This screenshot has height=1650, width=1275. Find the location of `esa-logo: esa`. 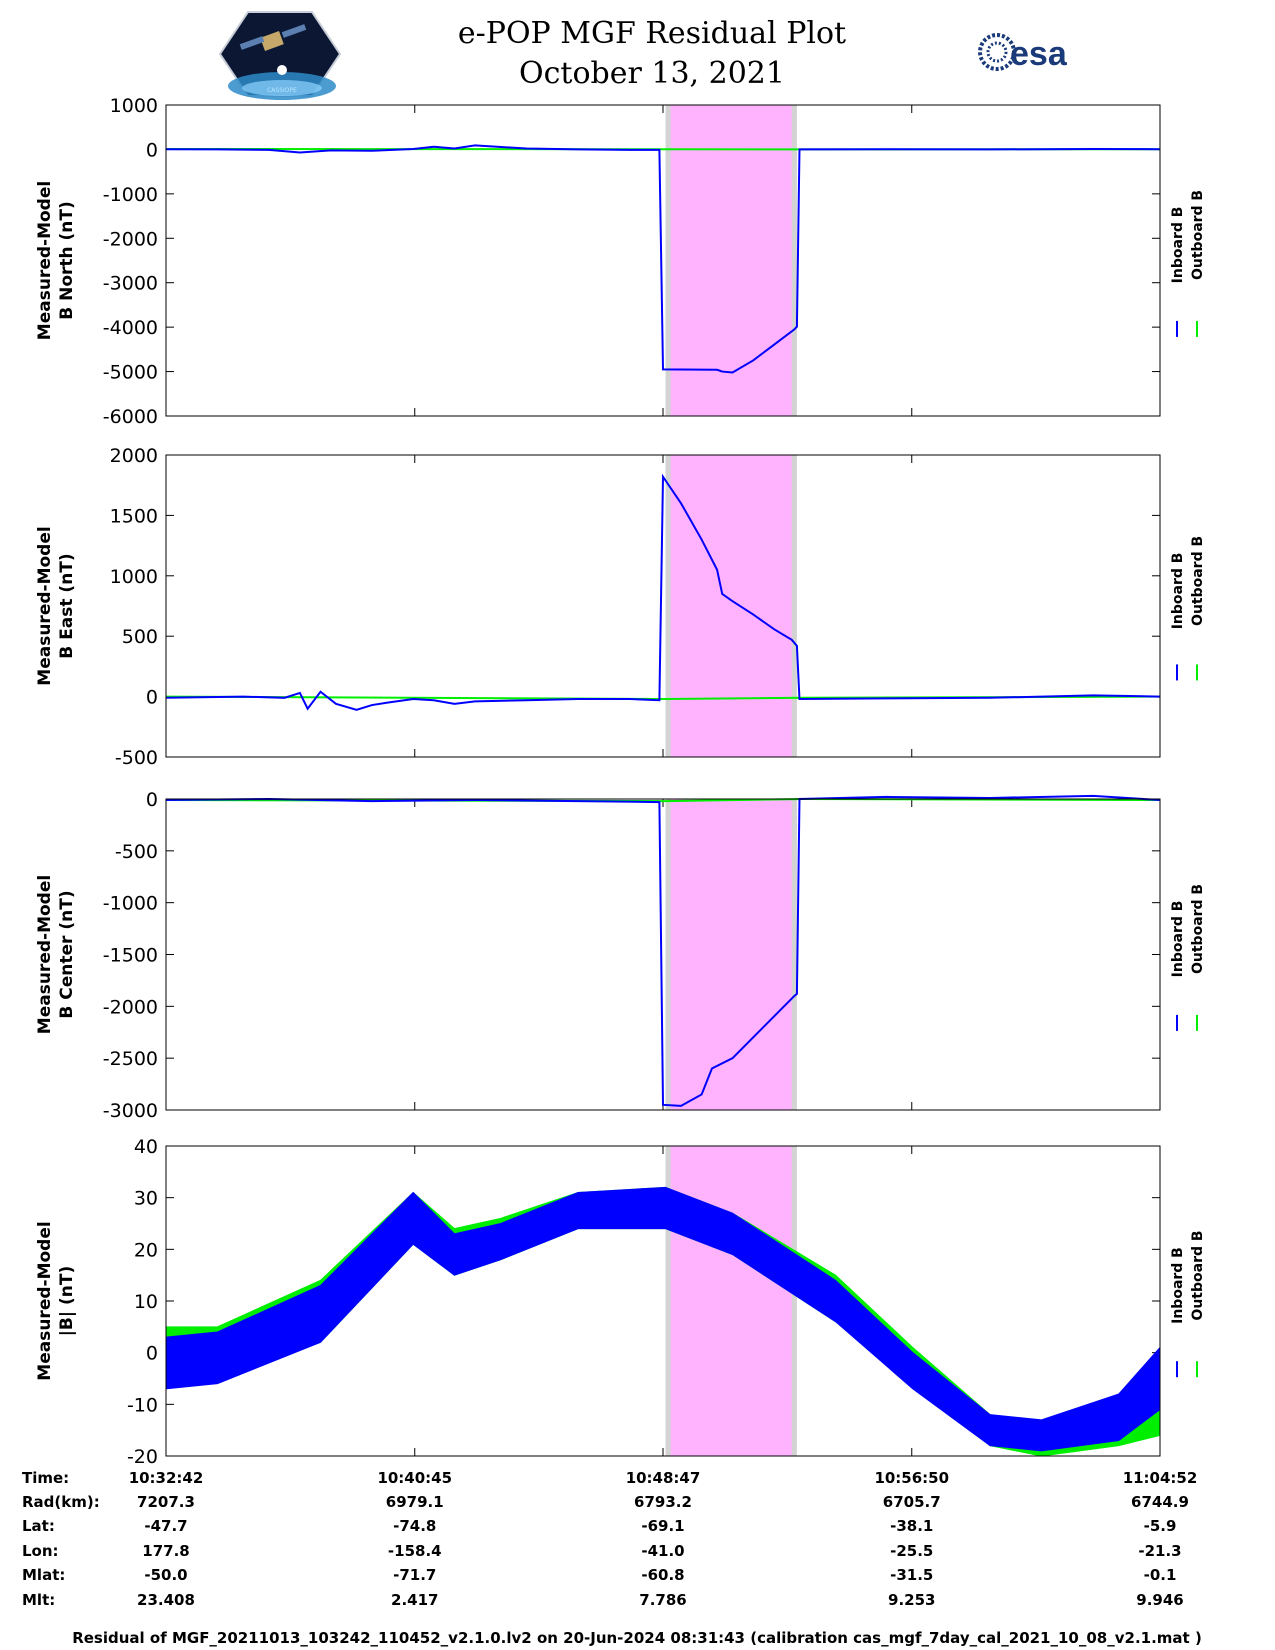

esa-logo: esa is located at coordinates (1023, 53).